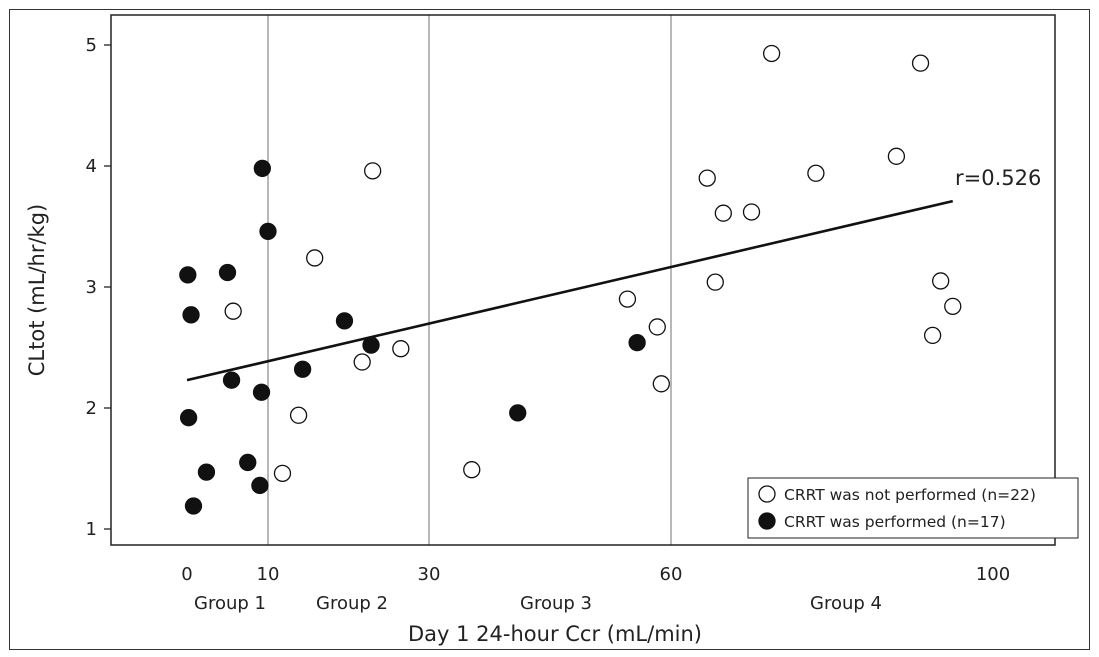  Describe the element at coordinates (556, 603) in the screenshot. I see `group-label-3: Group 3` at that location.